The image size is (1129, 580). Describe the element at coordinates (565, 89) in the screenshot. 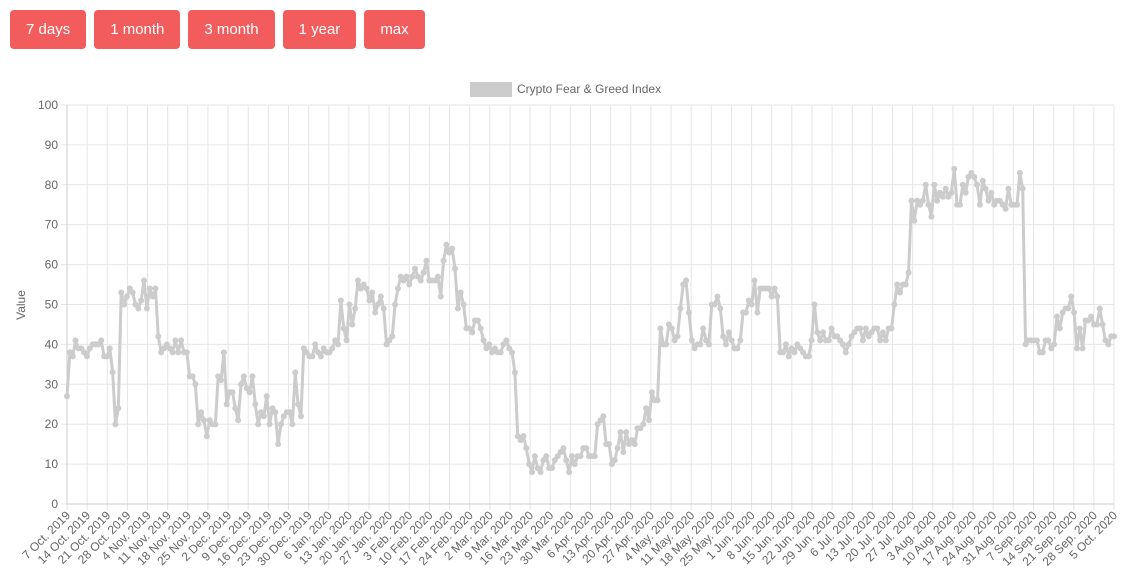

I see `legend: Crypto Fear & Greed Index` at that location.